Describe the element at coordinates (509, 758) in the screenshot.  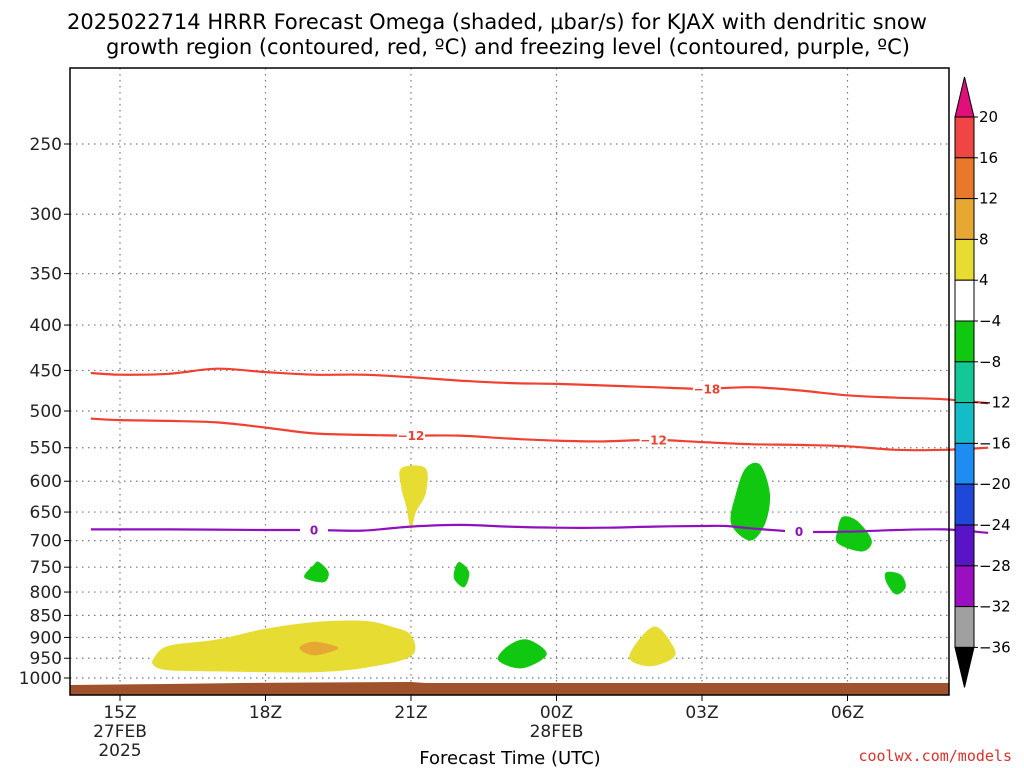
I see `x-axis-title: Forecast Time (UTC)` at that location.